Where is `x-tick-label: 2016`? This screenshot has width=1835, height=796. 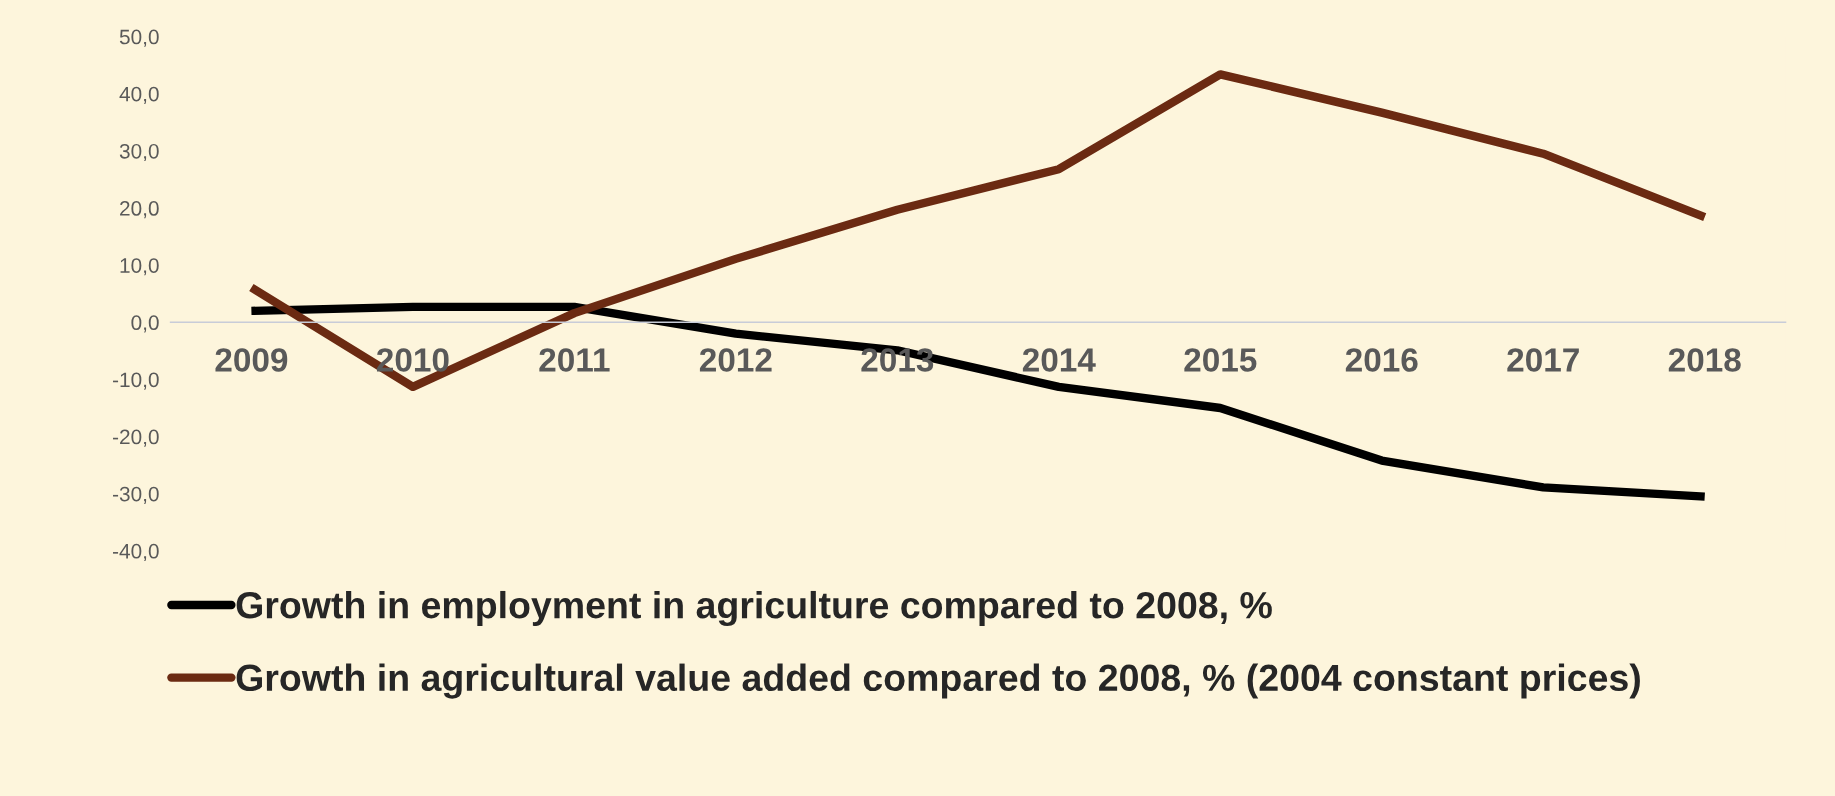 x-tick-label: 2016 is located at coordinates (1381, 360).